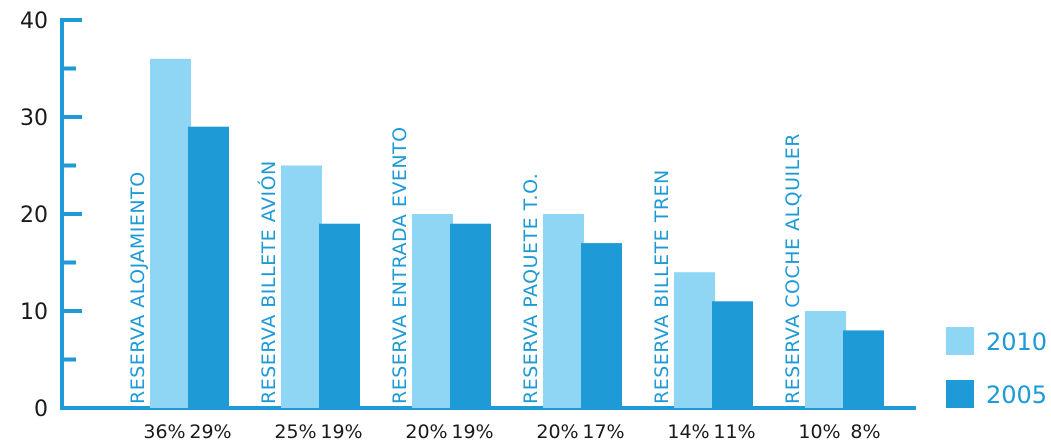  Describe the element at coordinates (34, 118) in the screenshot. I see `y-tick-label-30: 30` at that location.